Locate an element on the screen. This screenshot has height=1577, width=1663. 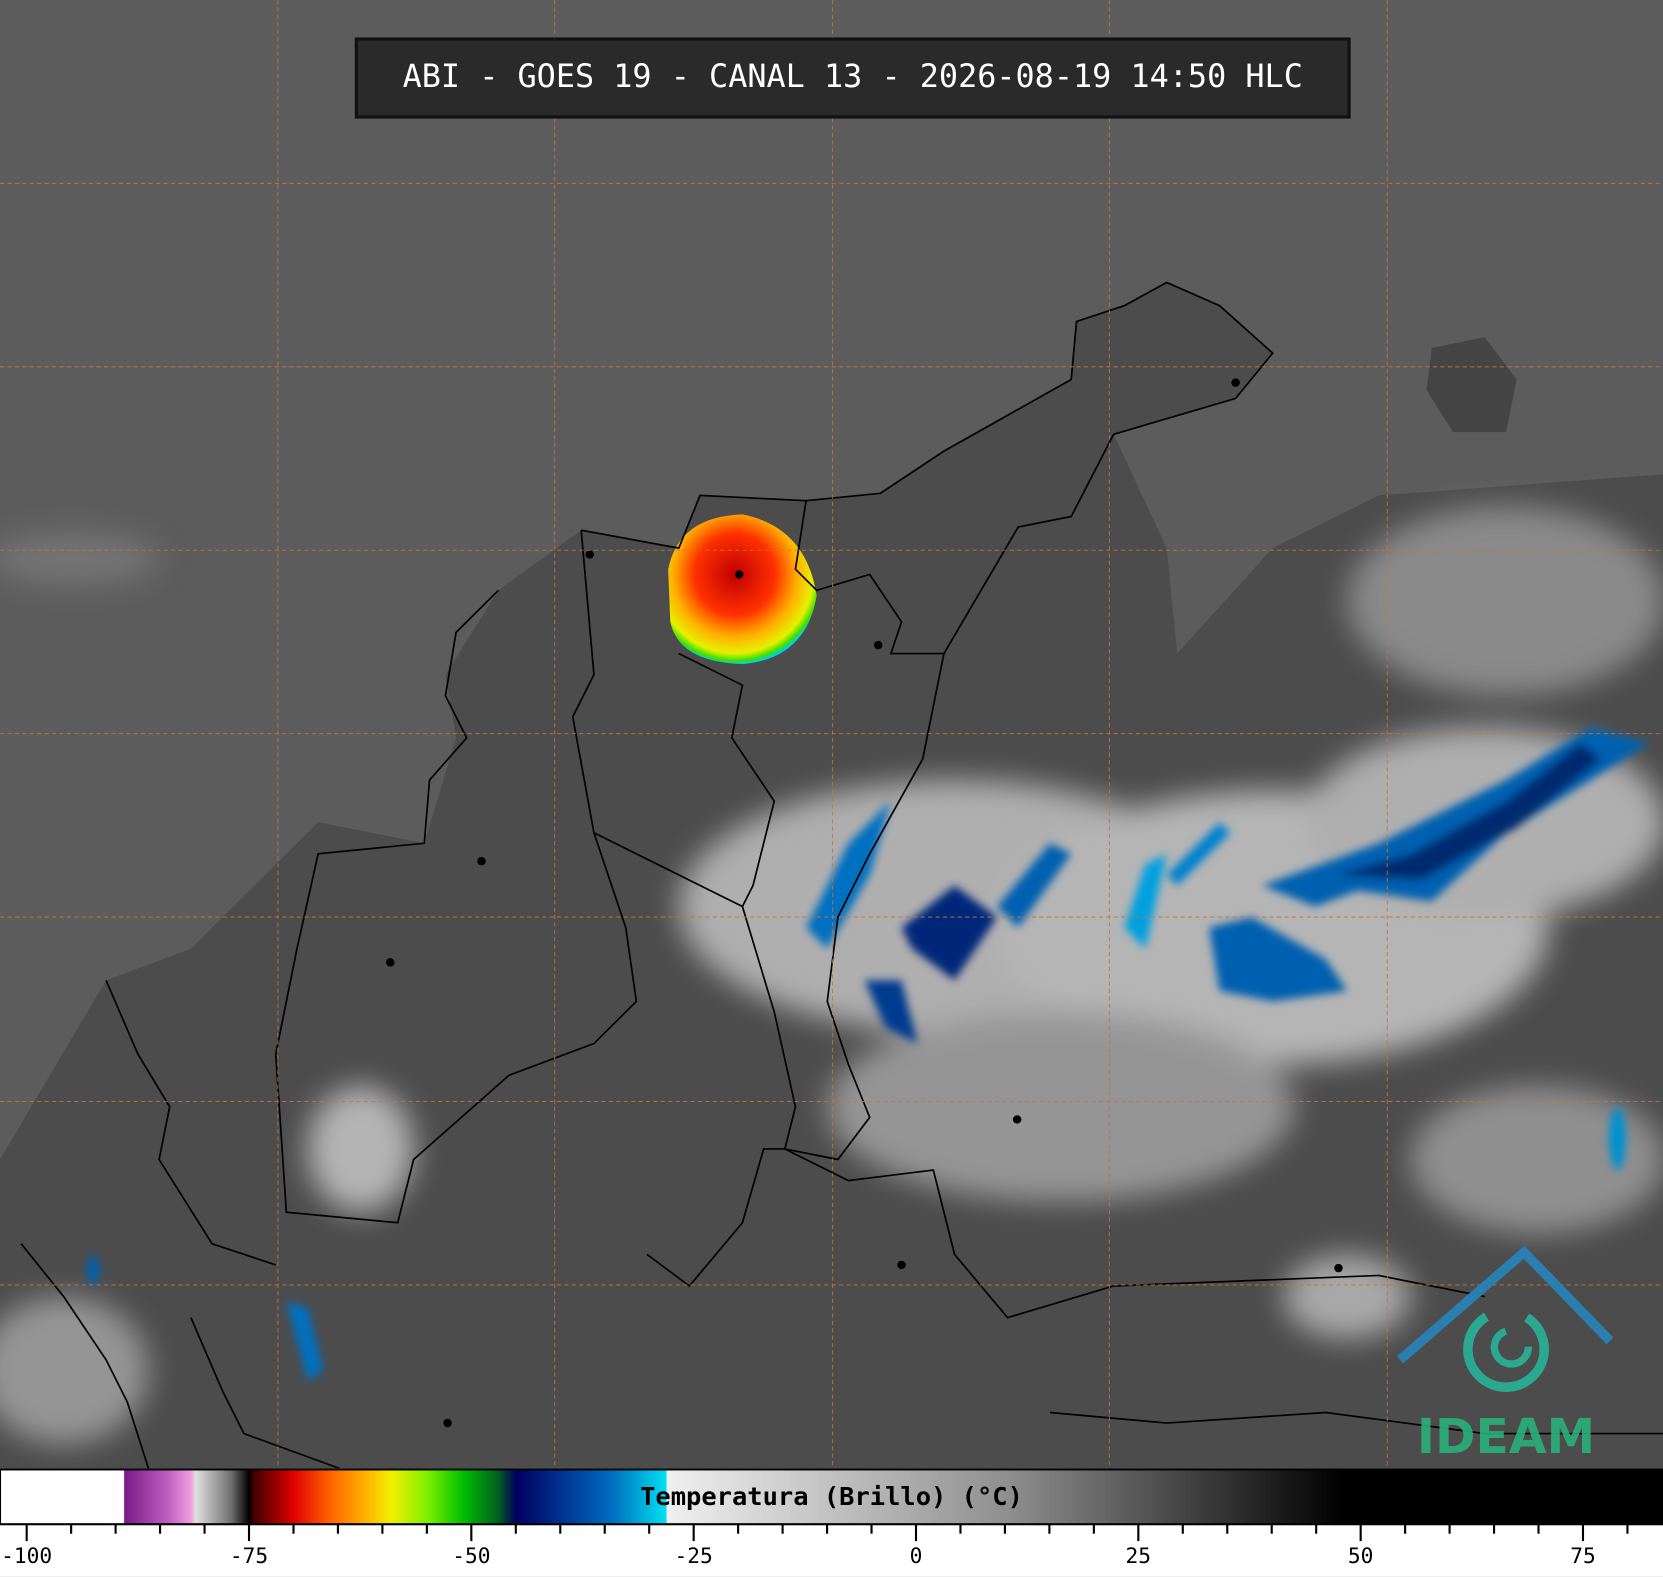
tick-label: 50 is located at coordinates (1361, 1555).